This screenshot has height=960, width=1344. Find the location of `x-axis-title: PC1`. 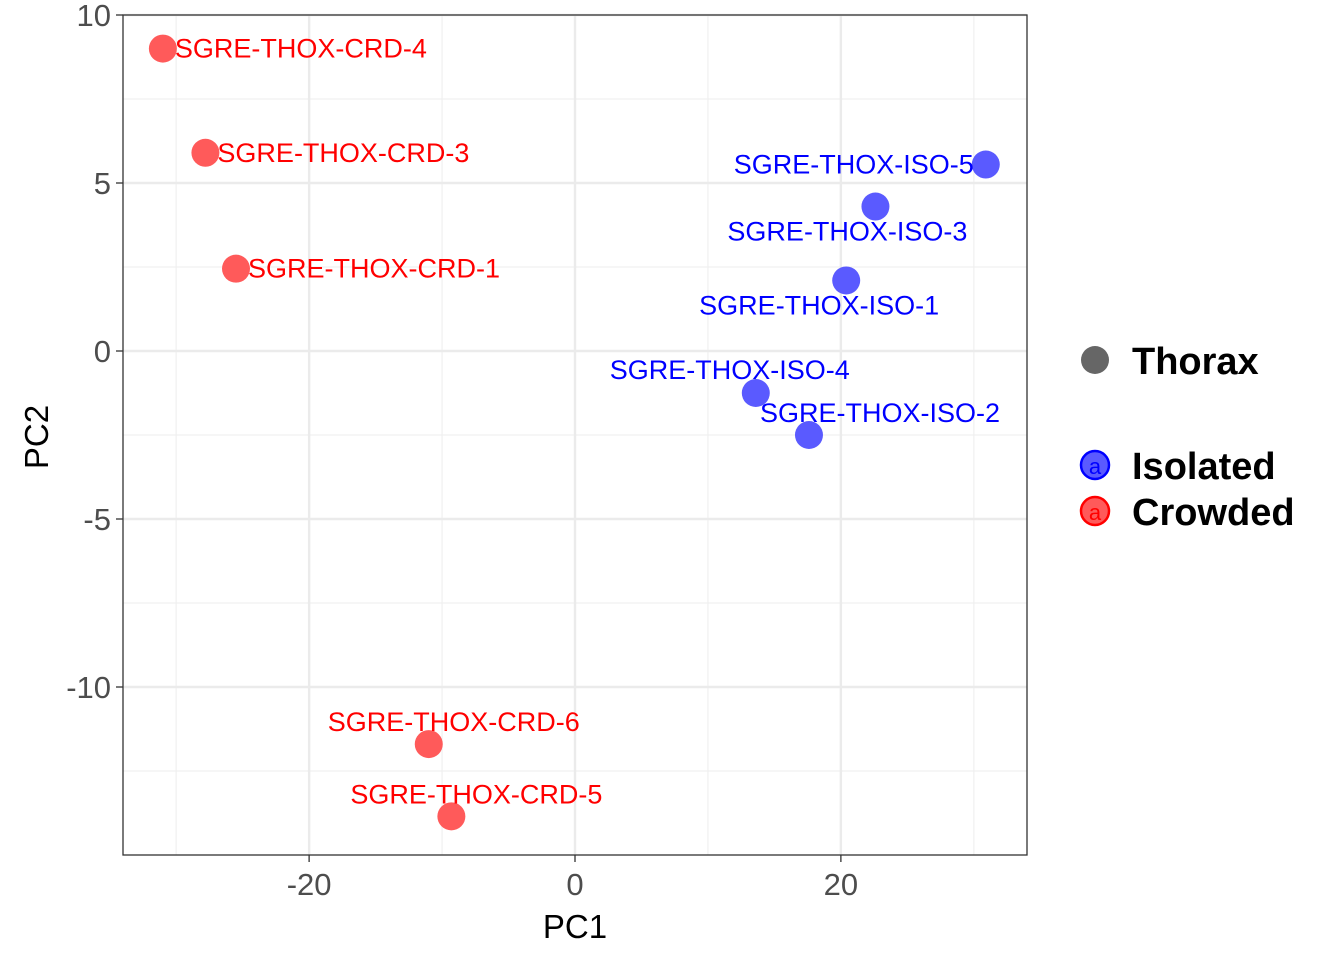

x-axis-title: PC1 is located at coordinates (575, 926).